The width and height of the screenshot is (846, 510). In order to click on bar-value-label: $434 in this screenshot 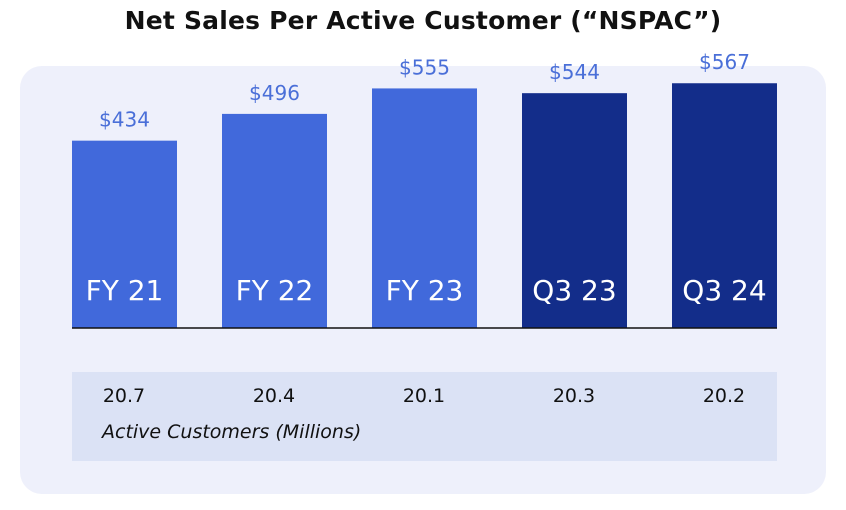, I will do `click(124, 120)`.